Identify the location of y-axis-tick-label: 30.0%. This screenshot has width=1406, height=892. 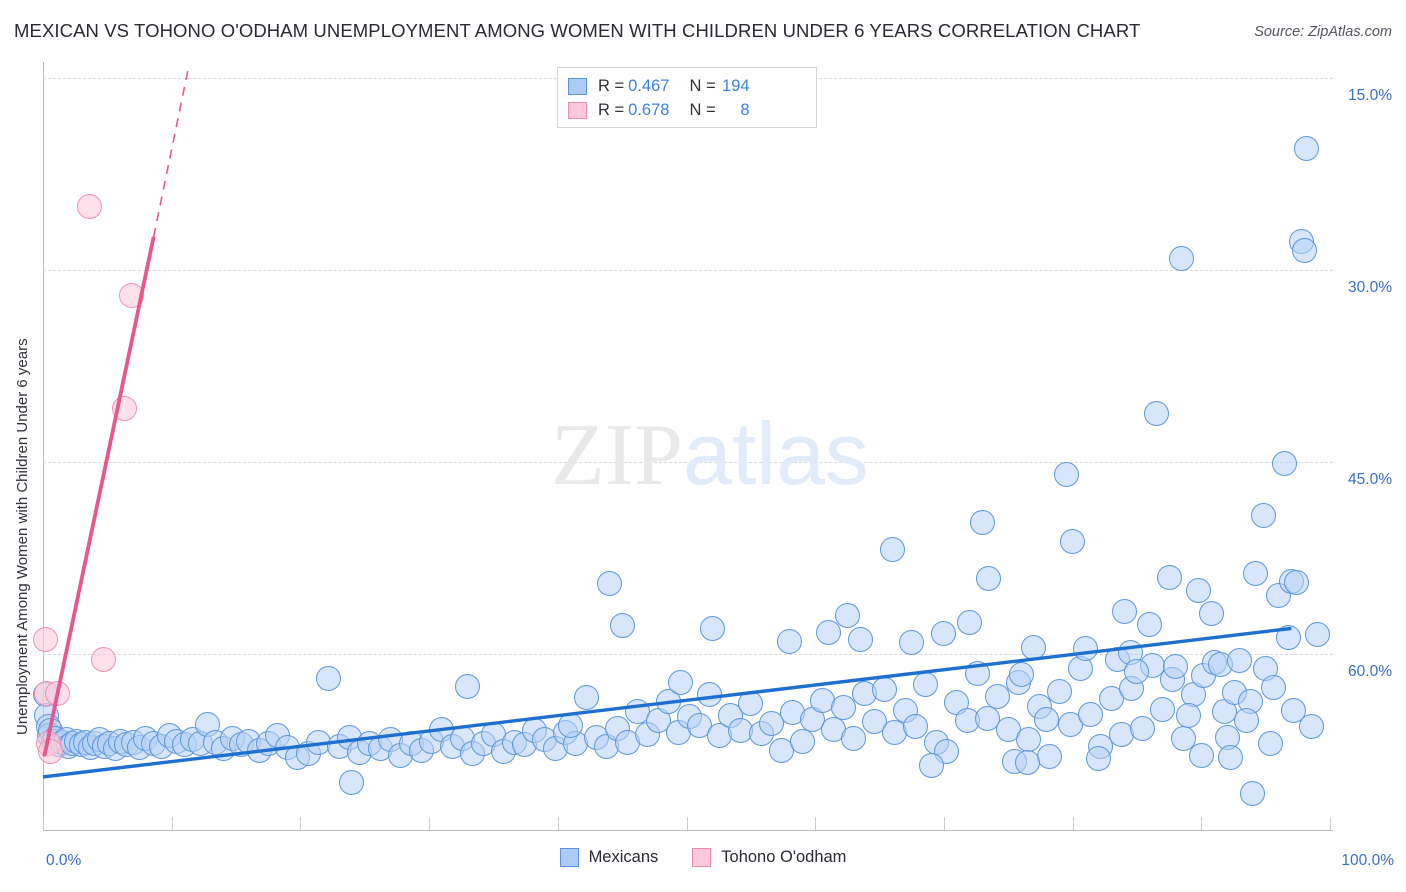
(1370, 287).